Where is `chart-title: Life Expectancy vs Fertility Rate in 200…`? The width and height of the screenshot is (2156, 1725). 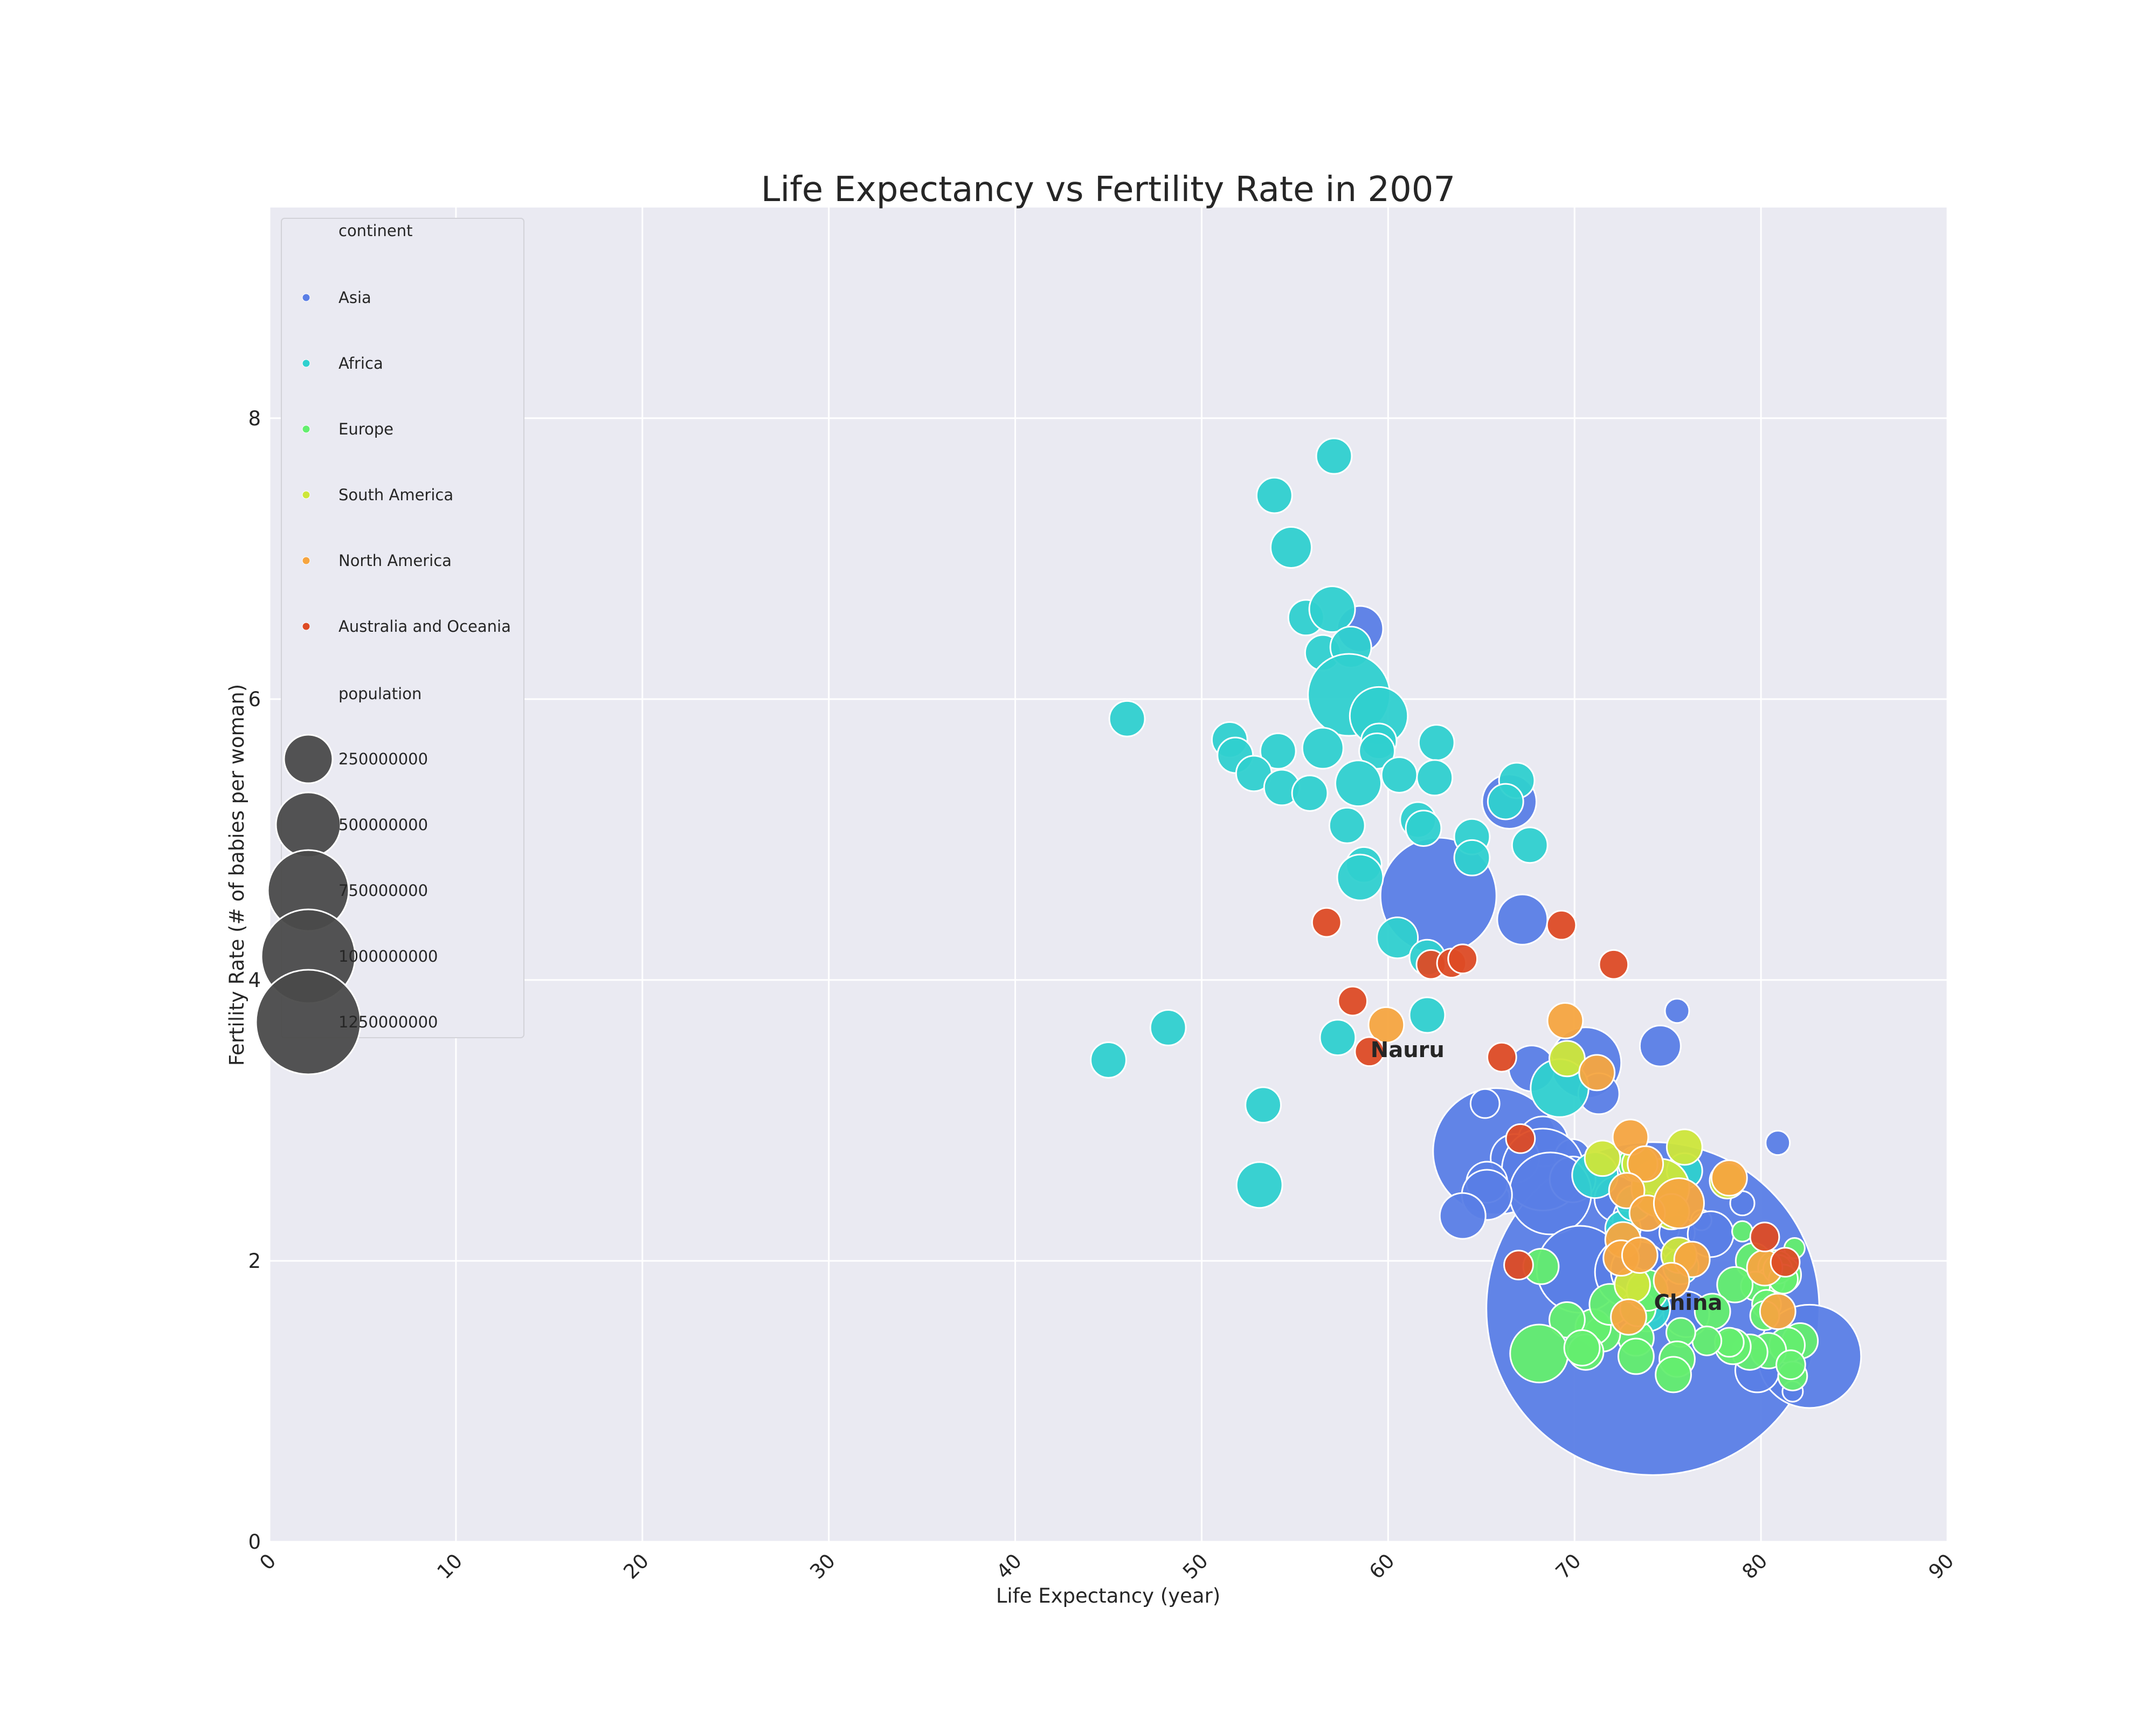
chart-title: Life Expectancy vs Fertility Rate in 200… is located at coordinates (1108, 190).